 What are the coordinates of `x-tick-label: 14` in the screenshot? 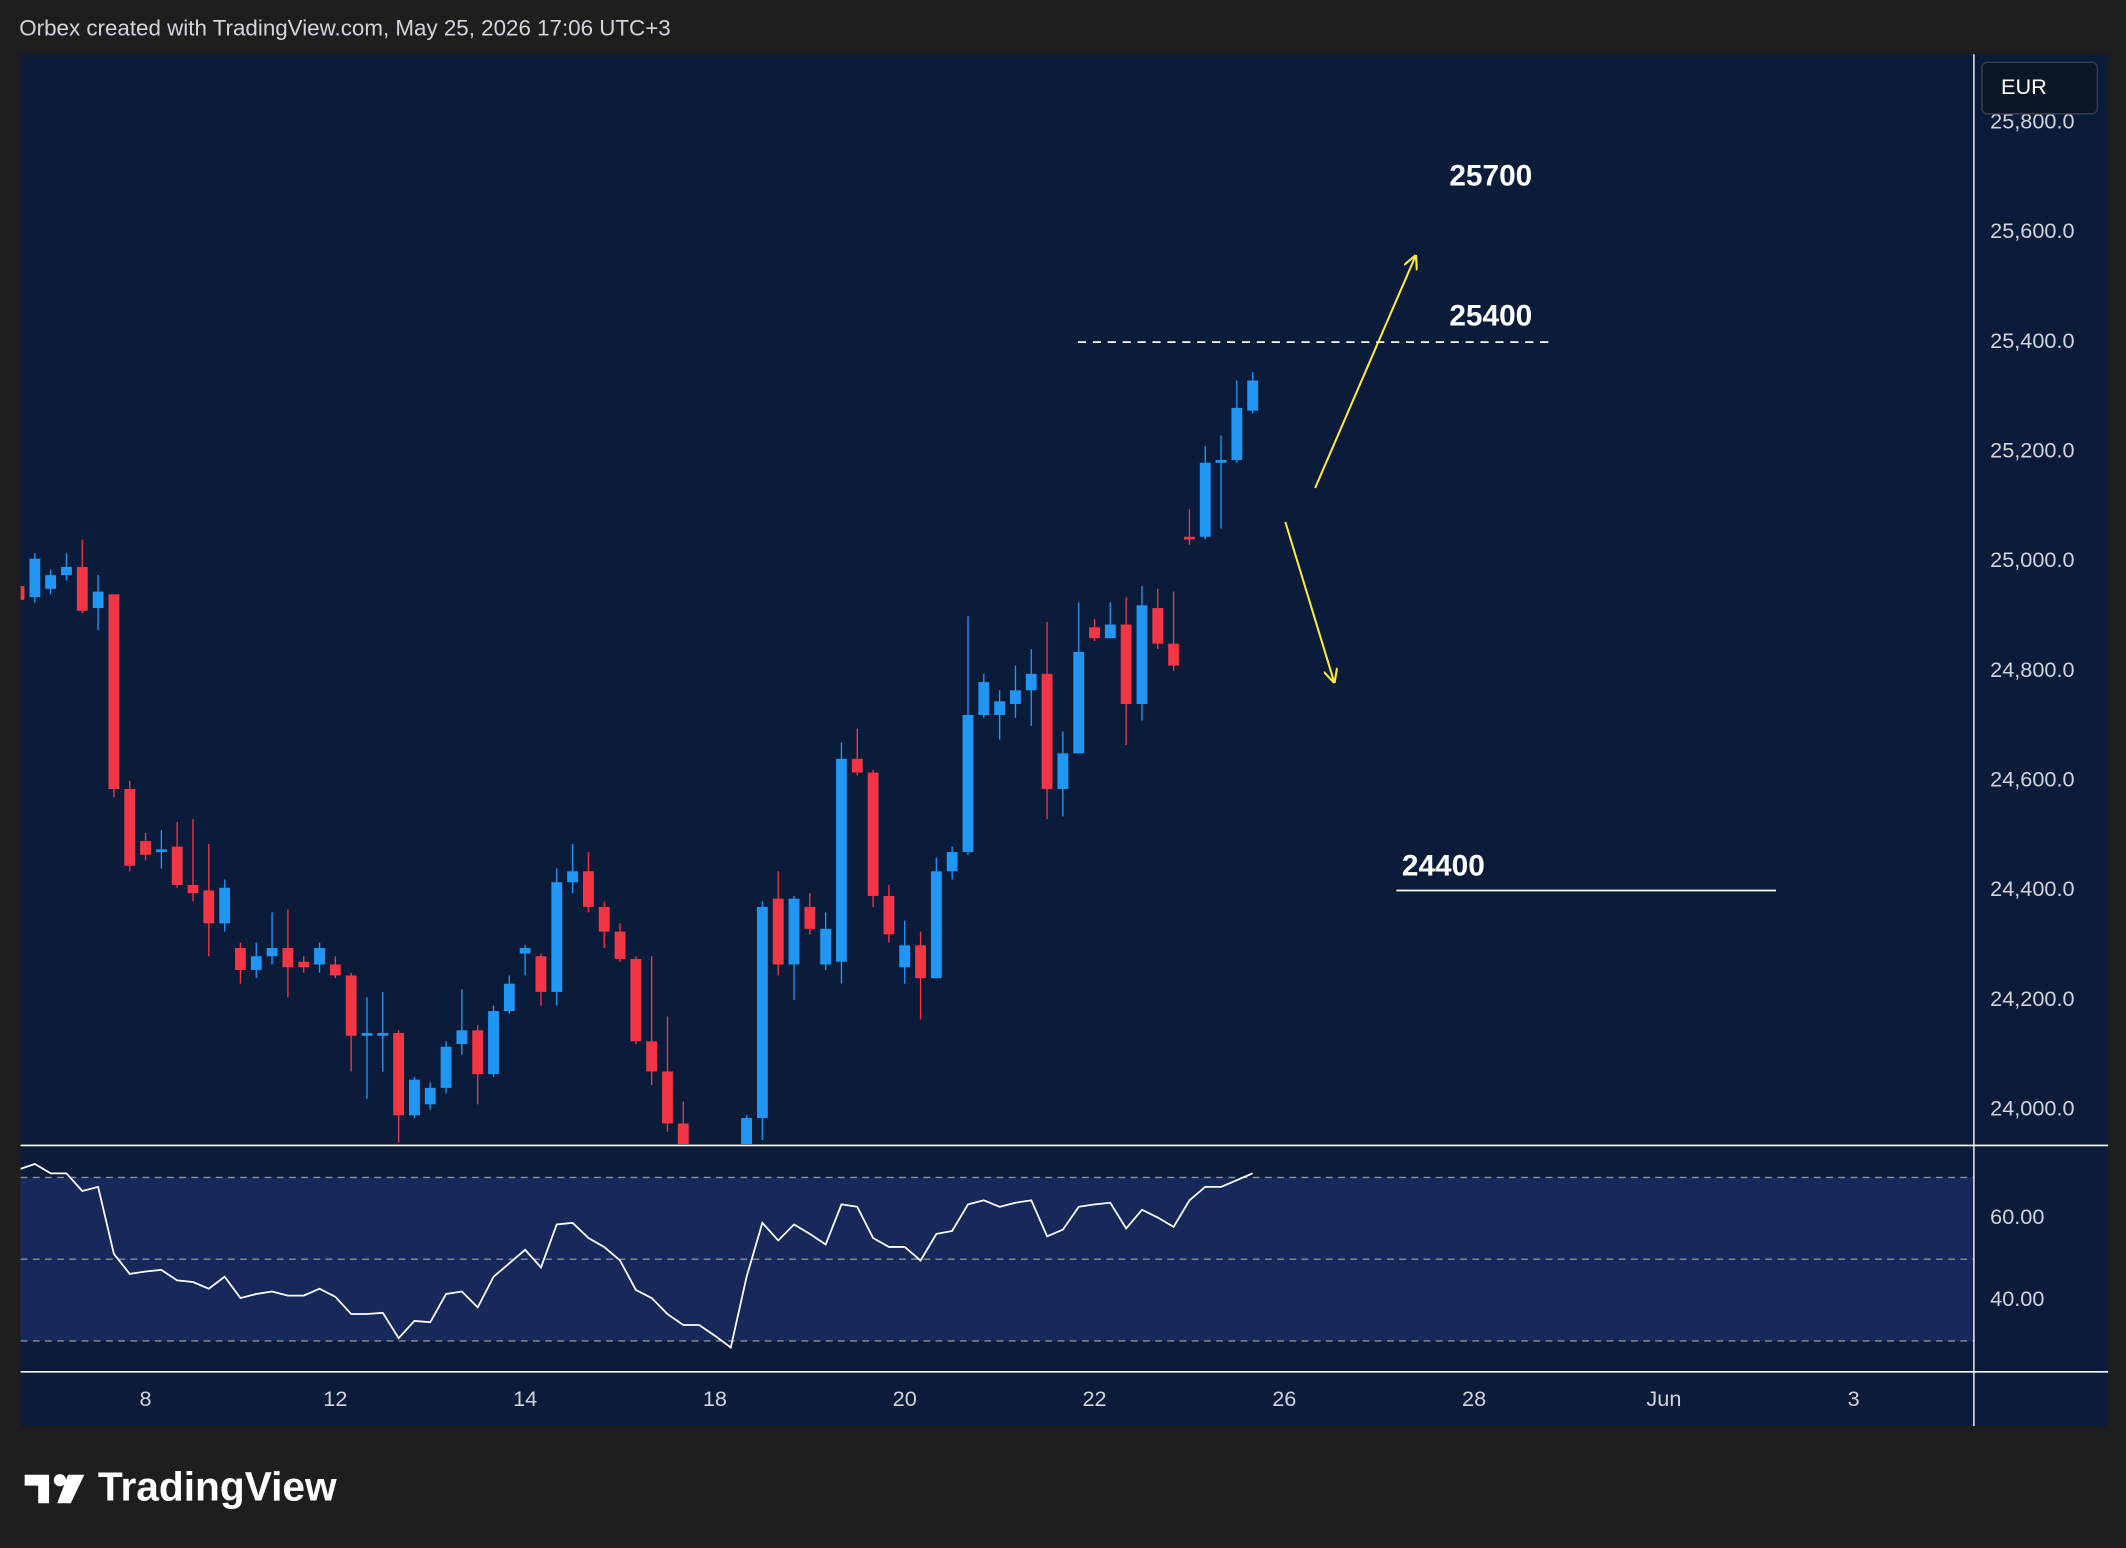 It's located at (525, 1398).